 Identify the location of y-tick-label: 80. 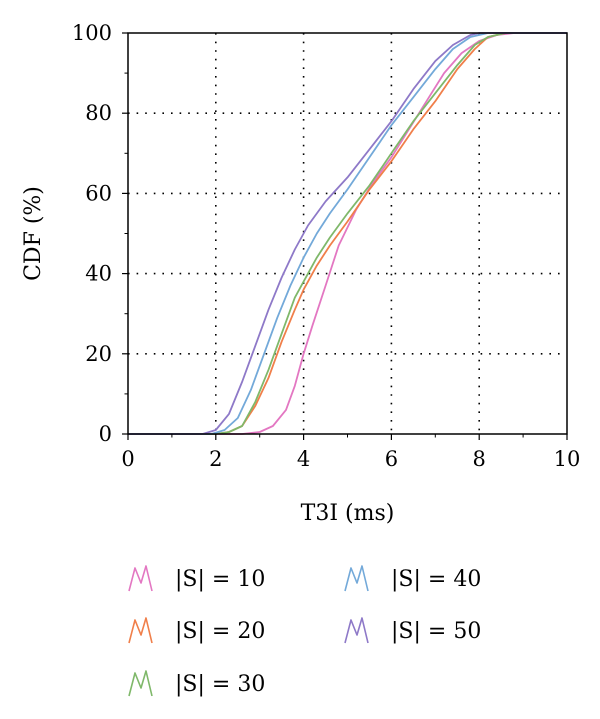
(98, 113).